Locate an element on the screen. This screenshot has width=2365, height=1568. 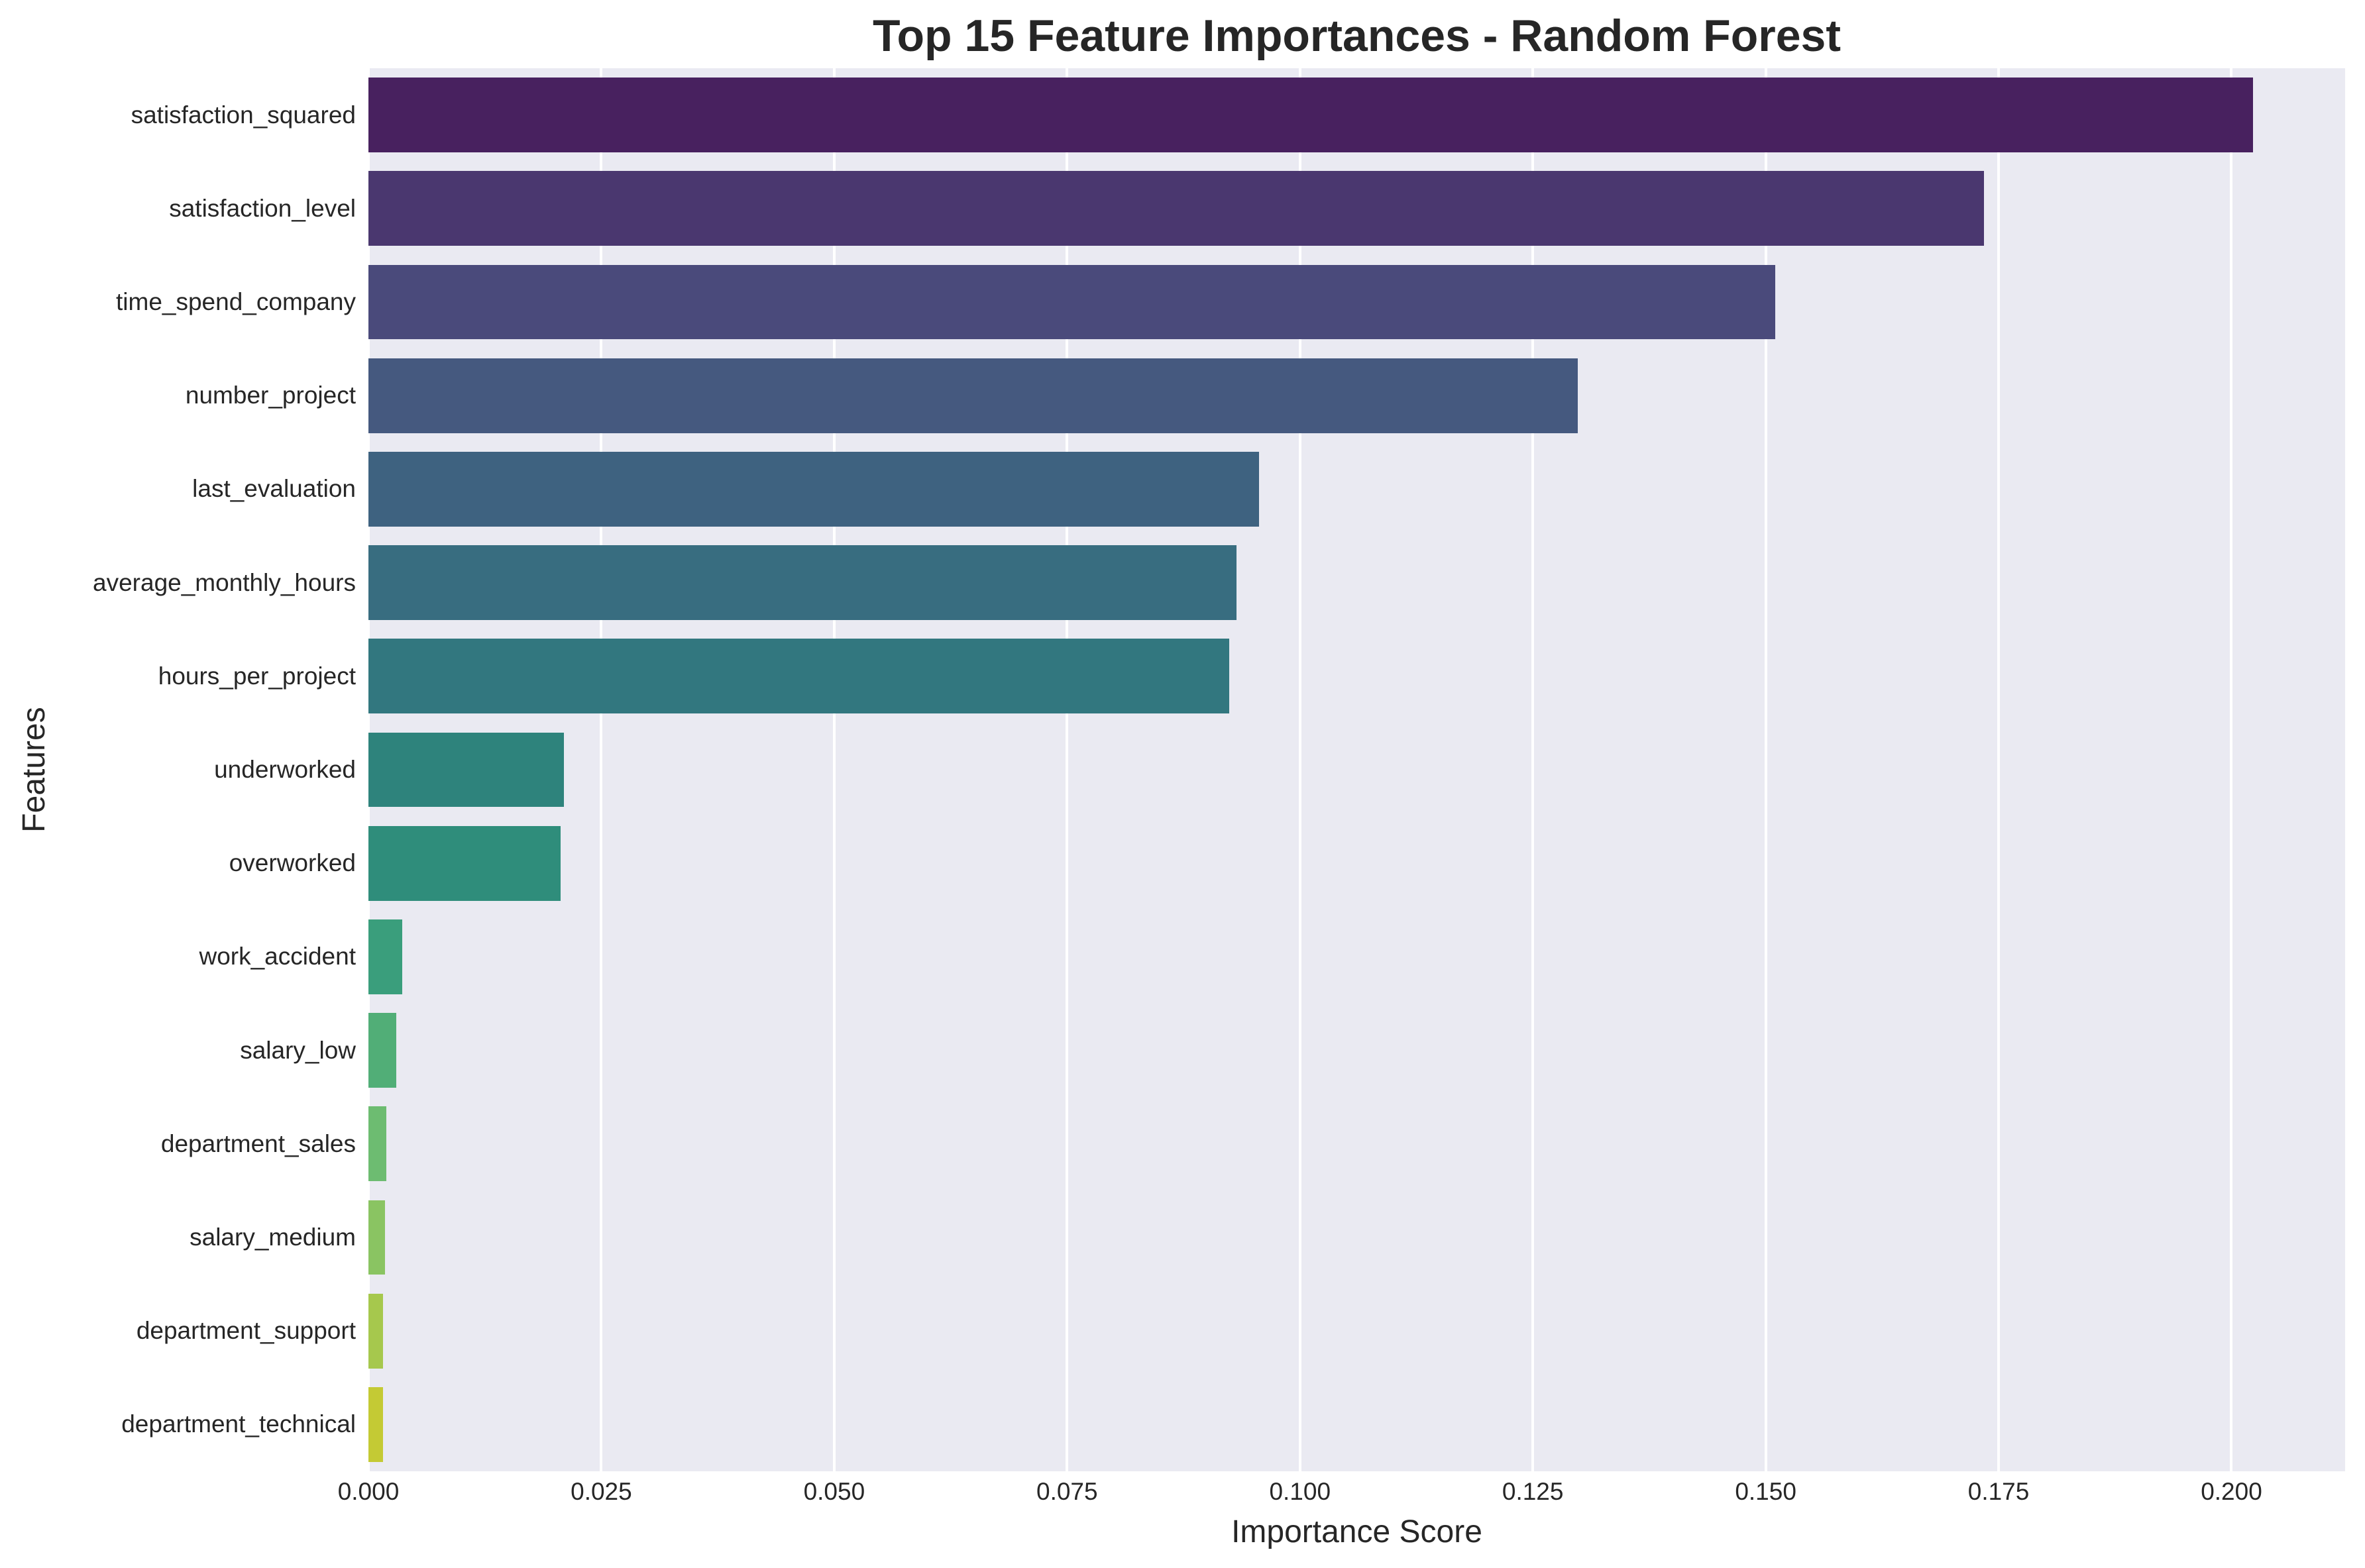
y-tick-label: department_sales is located at coordinates (258, 1143).